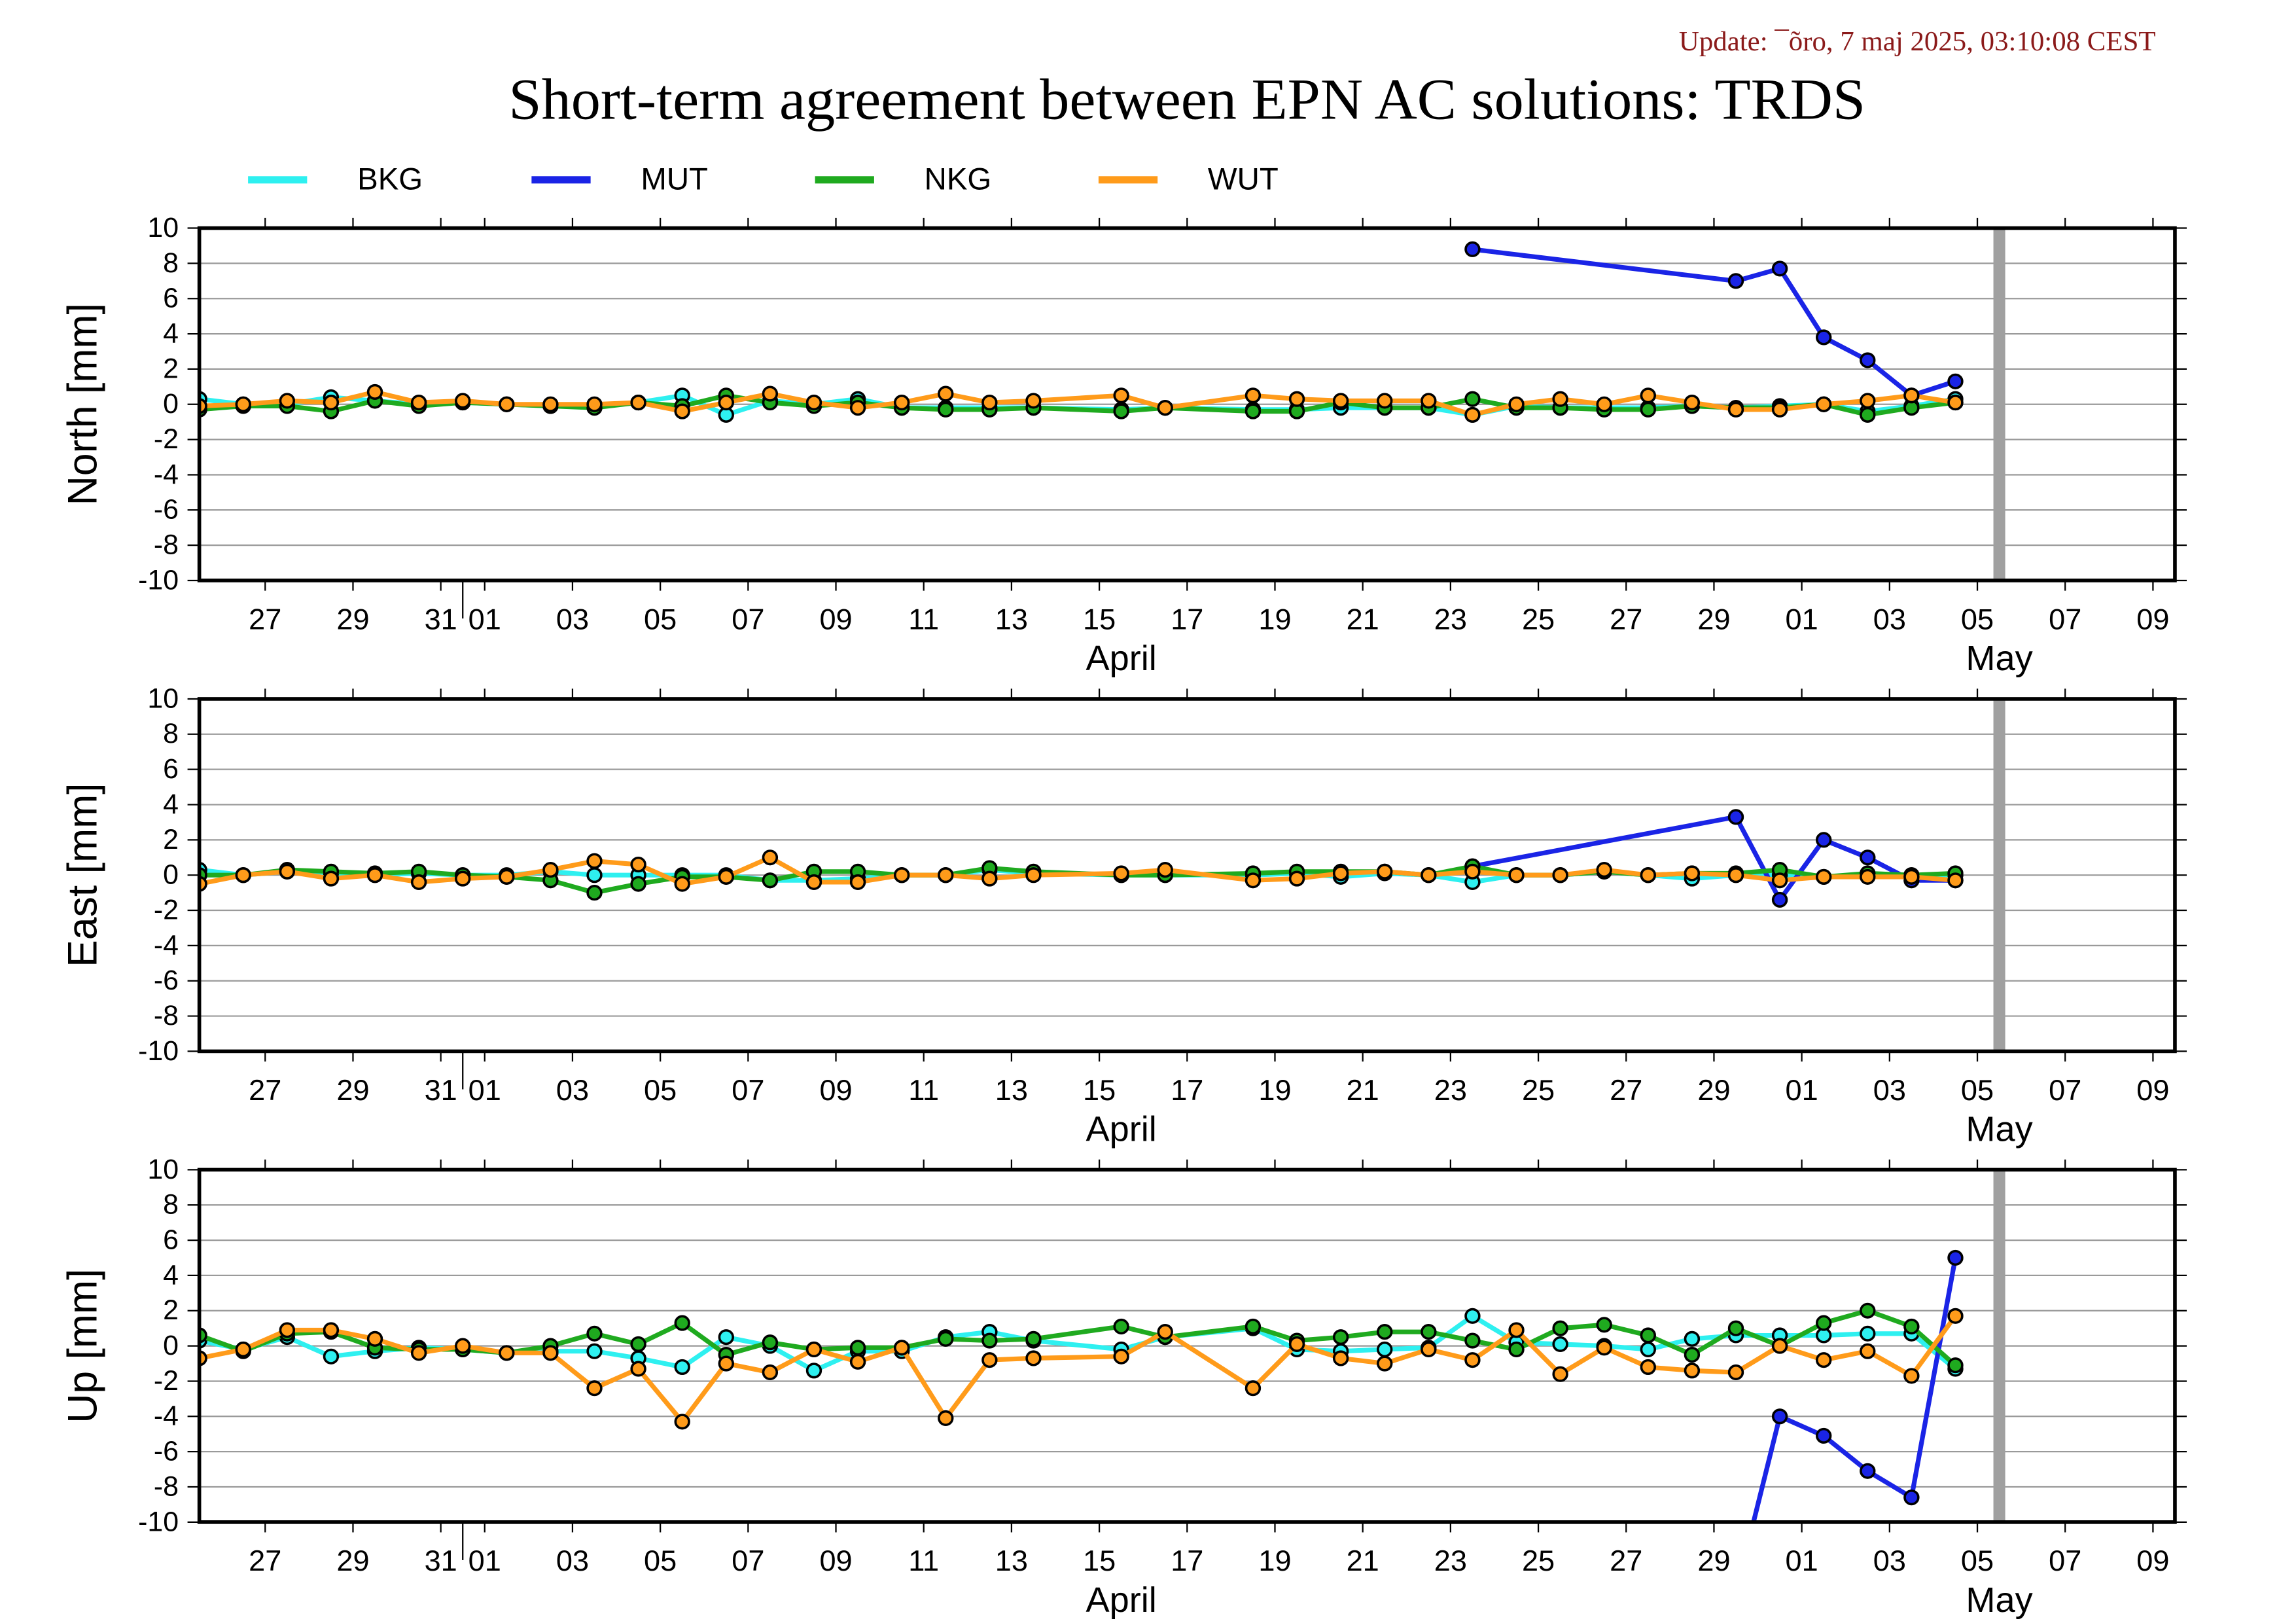 This screenshot has width=2296, height=1623. Describe the element at coordinates (1243, 179) in the screenshot. I see `legend-label: WUT` at that location.